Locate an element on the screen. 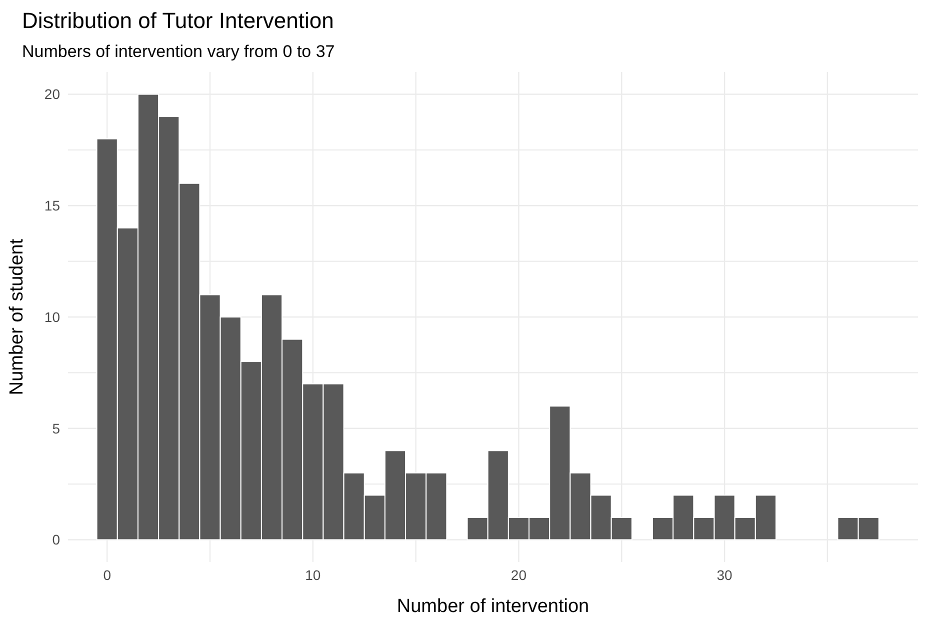 The image size is (943, 626). x-tick-label: 20 is located at coordinates (518, 574).